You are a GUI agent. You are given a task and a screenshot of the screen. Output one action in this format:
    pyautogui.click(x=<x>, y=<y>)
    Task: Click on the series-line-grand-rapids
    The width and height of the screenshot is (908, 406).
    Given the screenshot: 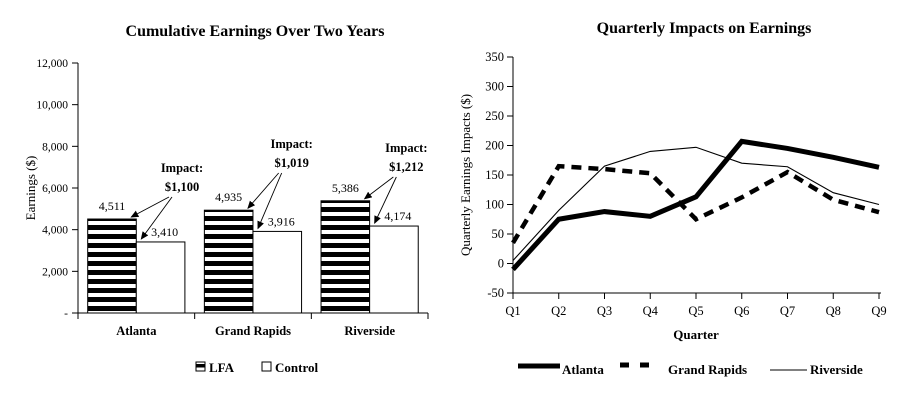 What is the action you would take?
    pyautogui.click(x=695, y=204)
    